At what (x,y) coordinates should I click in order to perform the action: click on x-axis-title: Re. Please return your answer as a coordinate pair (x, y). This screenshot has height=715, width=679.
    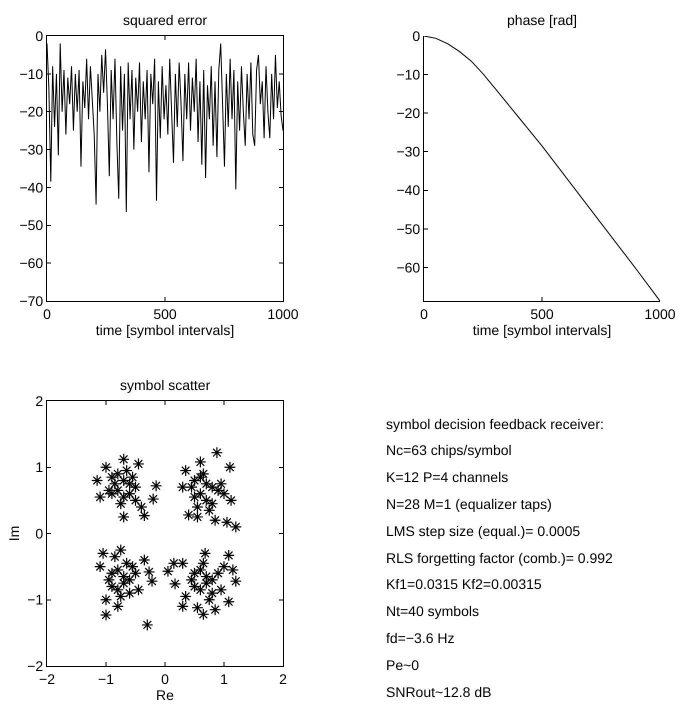
    Looking at the image, I should click on (165, 694).